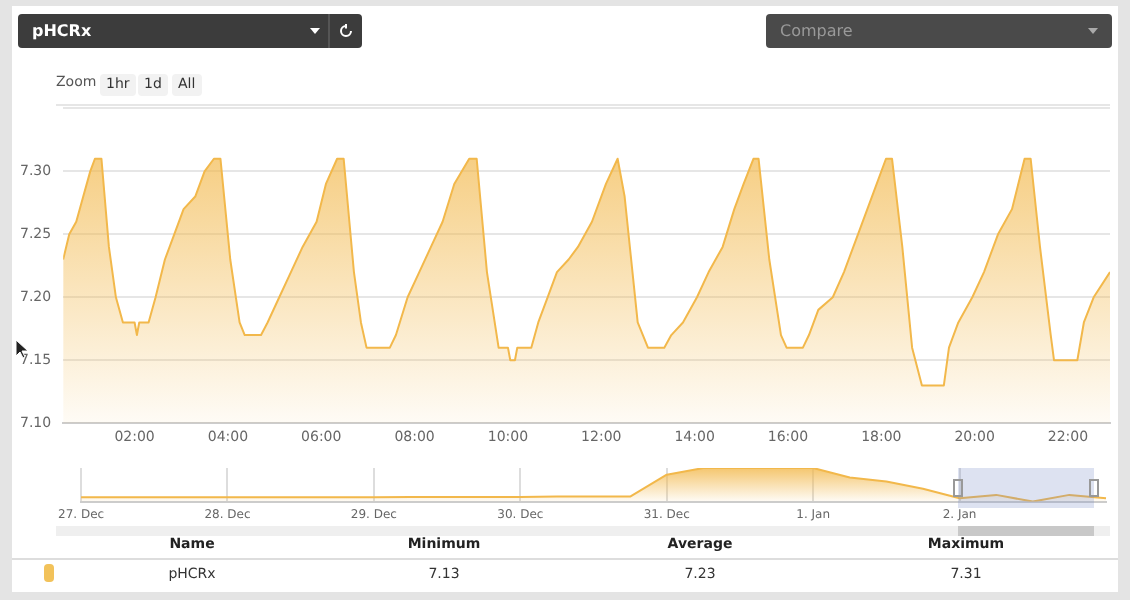 Image resolution: width=1130 pixels, height=600 pixels. I want to click on text: Compare, so click(816, 31).